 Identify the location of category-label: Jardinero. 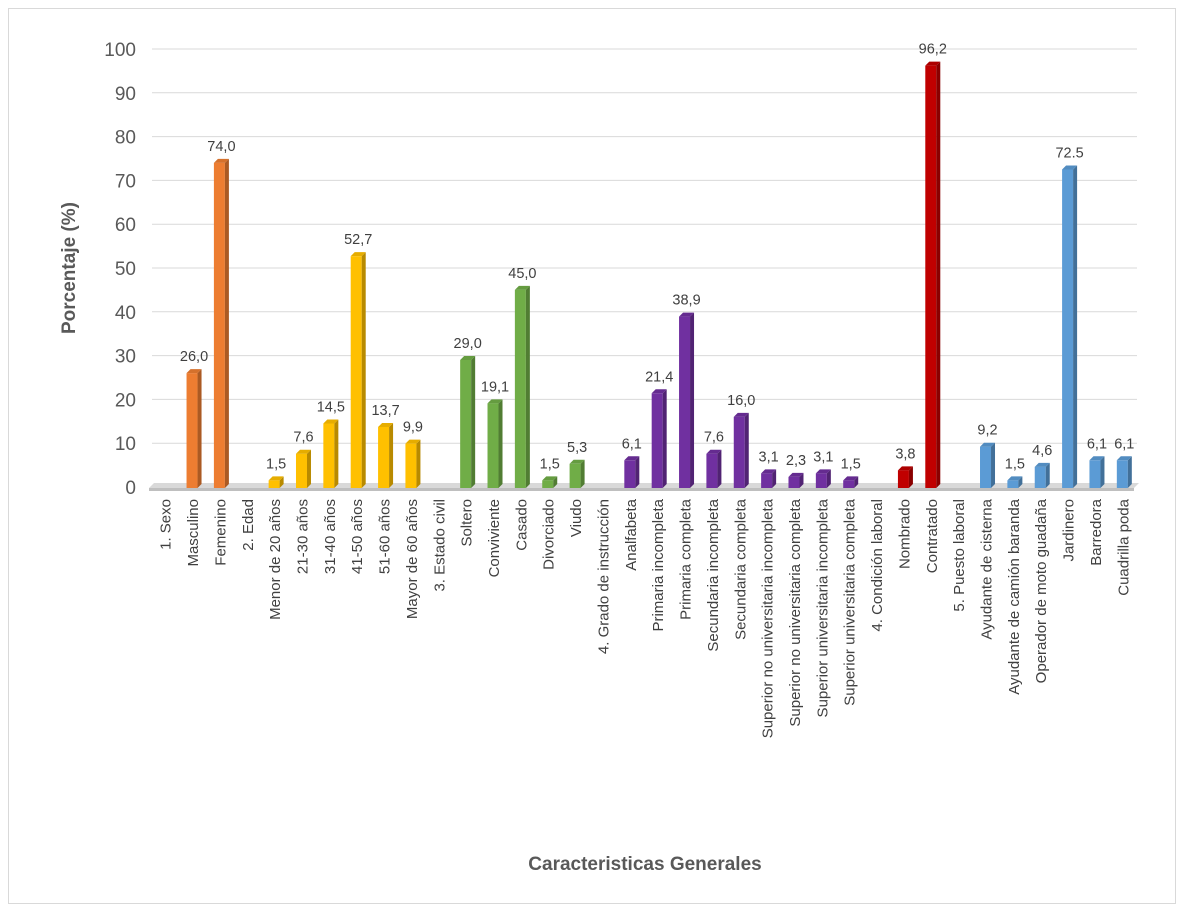
(1069, 530).